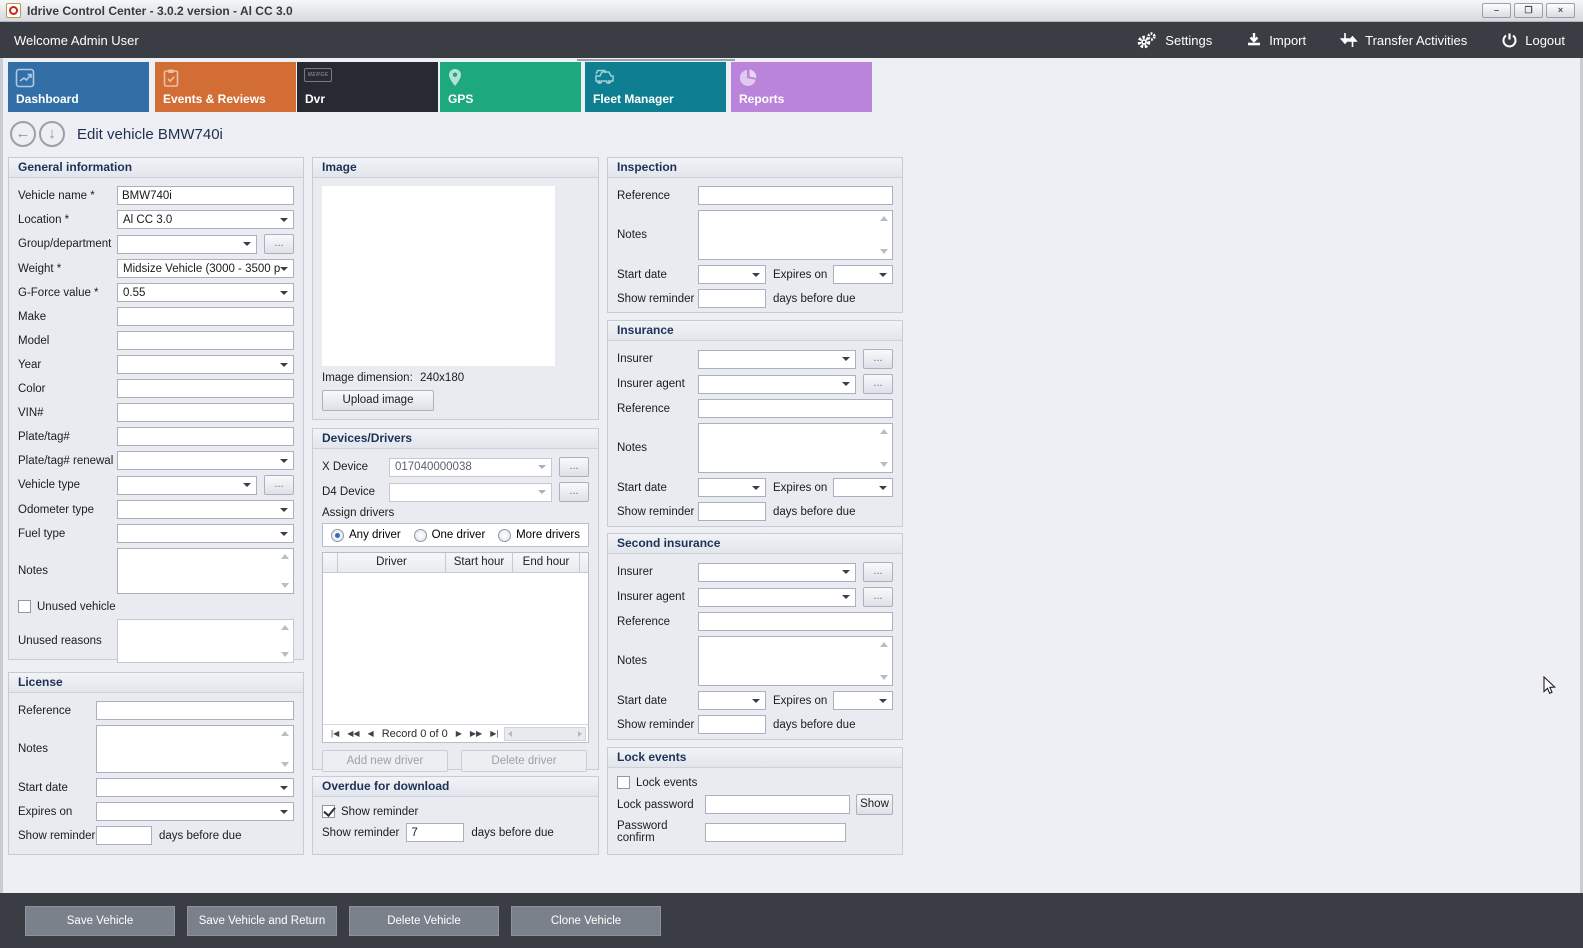 The width and height of the screenshot is (1583, 948). I want to click on column-header-start-hour: Start hour, so click(479, 562).